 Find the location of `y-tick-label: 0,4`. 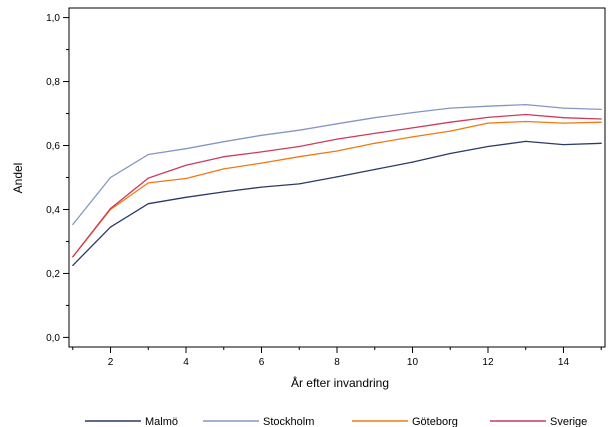

y-tick-label: 0,4 is located at coordinates (53, 210).